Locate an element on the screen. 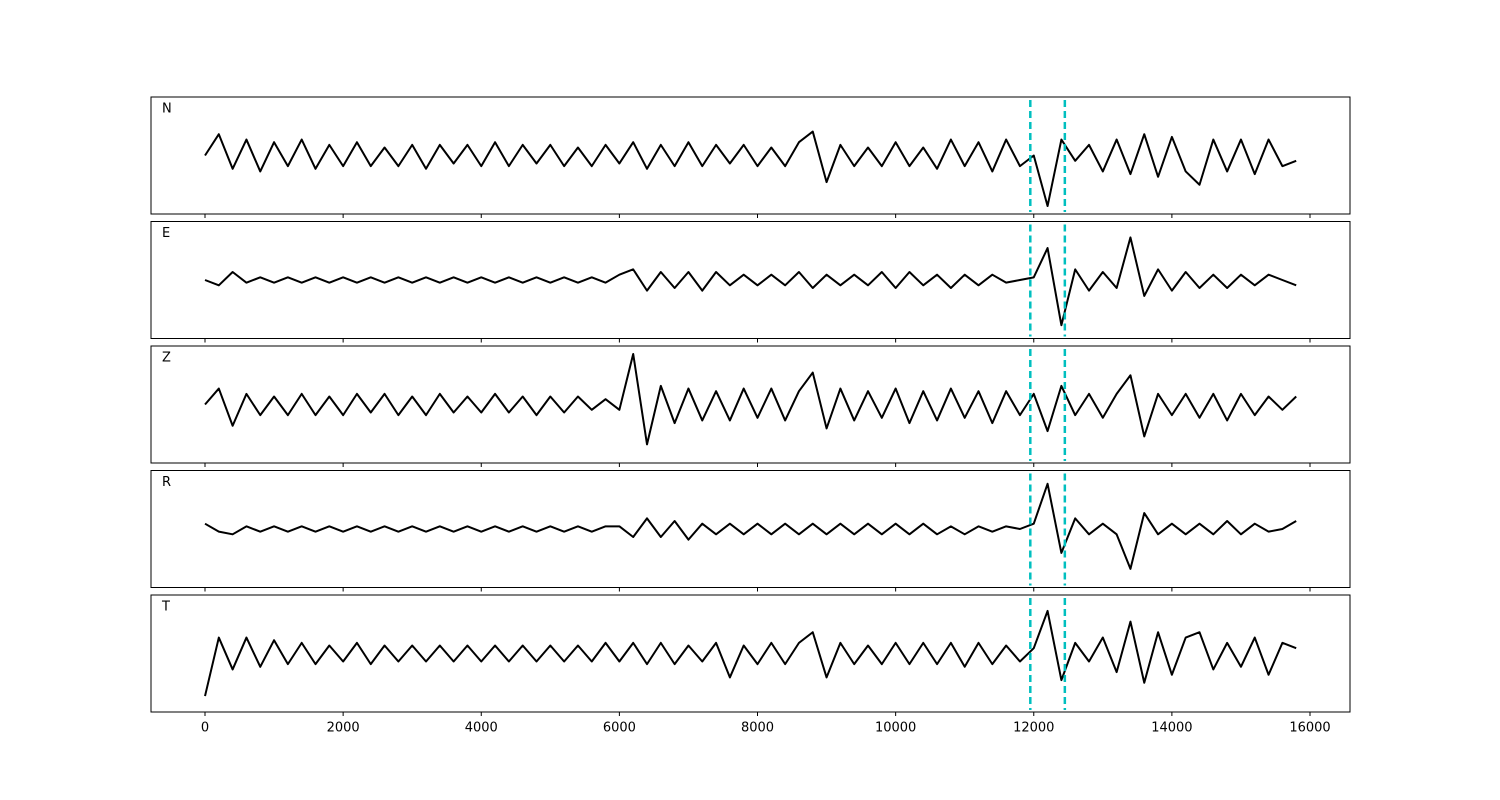 The image size is (1500, 800). panel-label: R is located at coordinates (166, 482).